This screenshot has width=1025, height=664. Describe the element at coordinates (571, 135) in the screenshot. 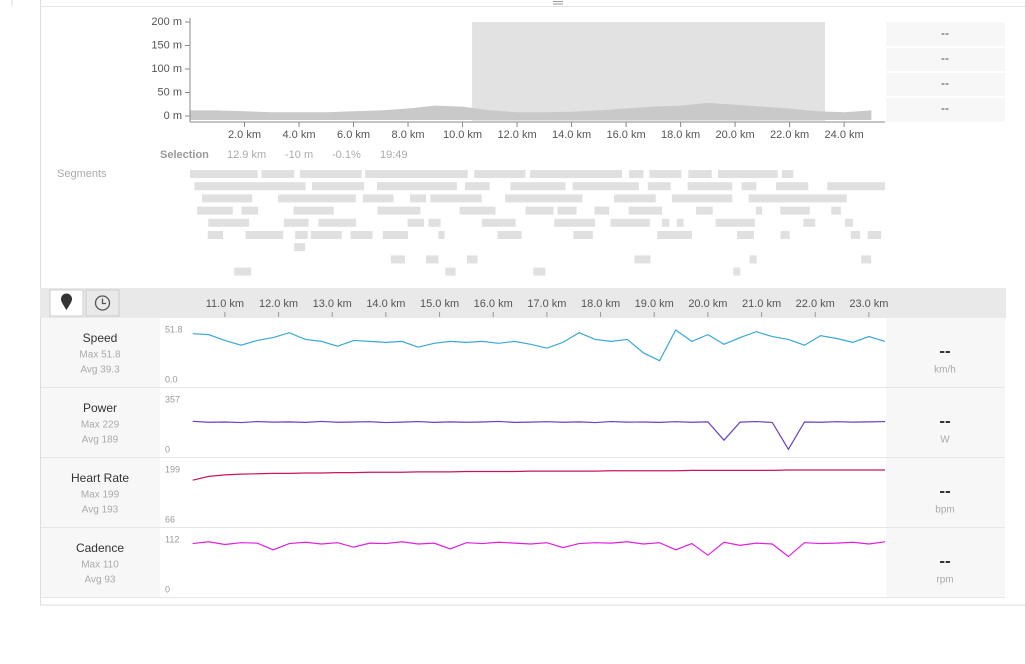

I see `x-tick-label: 14.0 km` at that location.